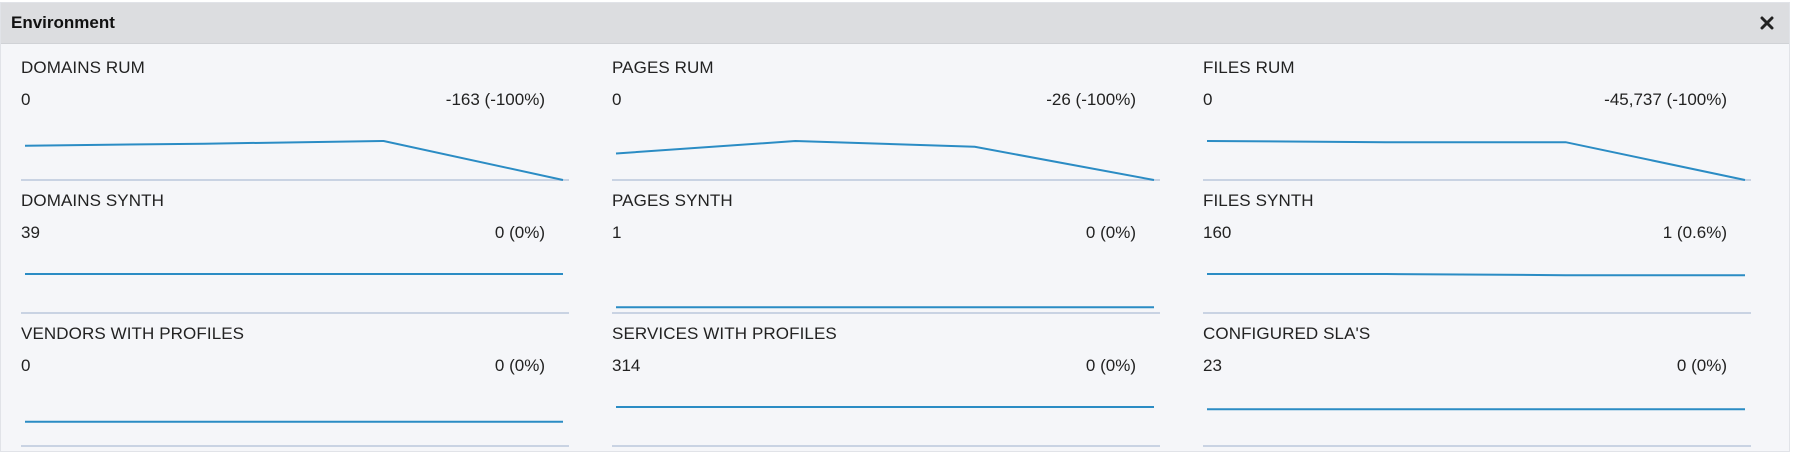 The width and height of the screenshot is (1799, 452). What do you see at coordinates (295, 114) in the screenshot?
I see `metric-card: DOMAINS RUM 0 -163 (-100%)` at bounding box center [295, 114].